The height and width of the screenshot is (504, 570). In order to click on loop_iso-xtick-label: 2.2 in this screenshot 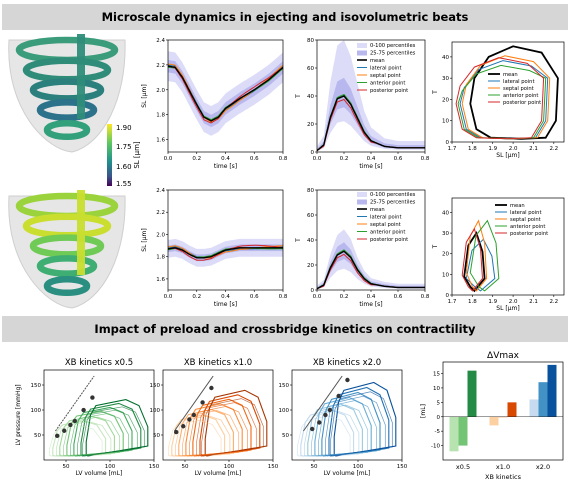, I will do `click(553, 302)`.